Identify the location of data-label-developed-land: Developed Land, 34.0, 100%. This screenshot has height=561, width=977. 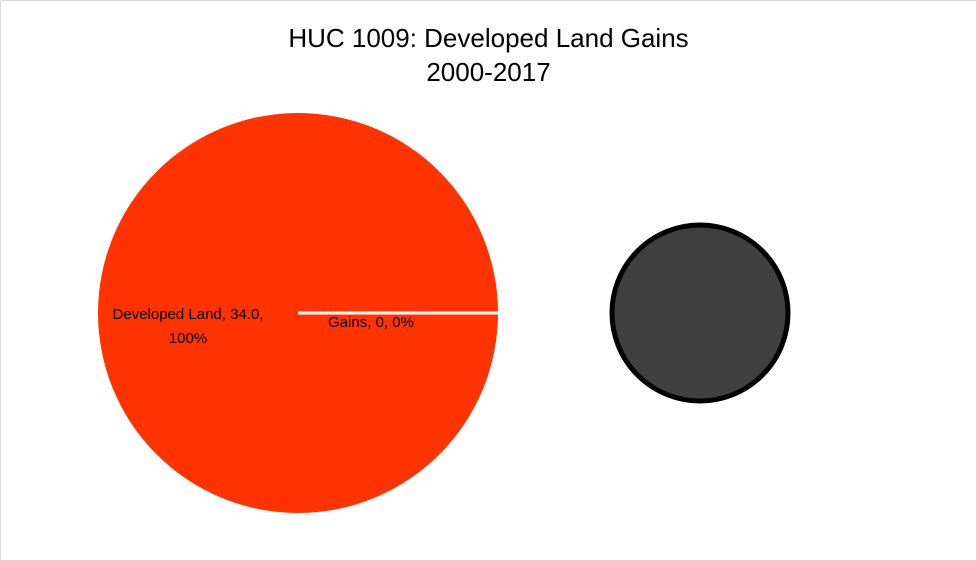
(188, 326).